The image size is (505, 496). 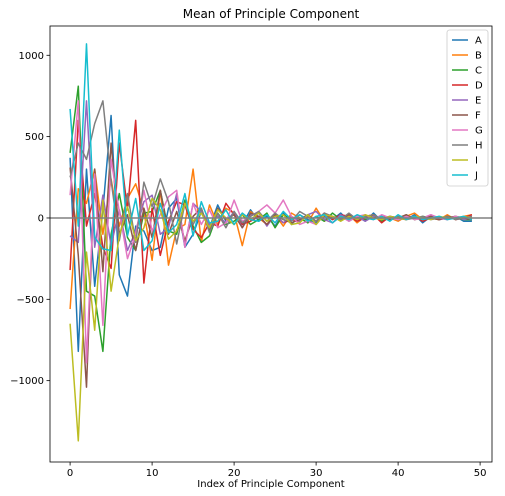 What do you see at coordinates (70, 473) in the screenshot?
I see `x-tick-label: 0` at bounding box center [70, 473].